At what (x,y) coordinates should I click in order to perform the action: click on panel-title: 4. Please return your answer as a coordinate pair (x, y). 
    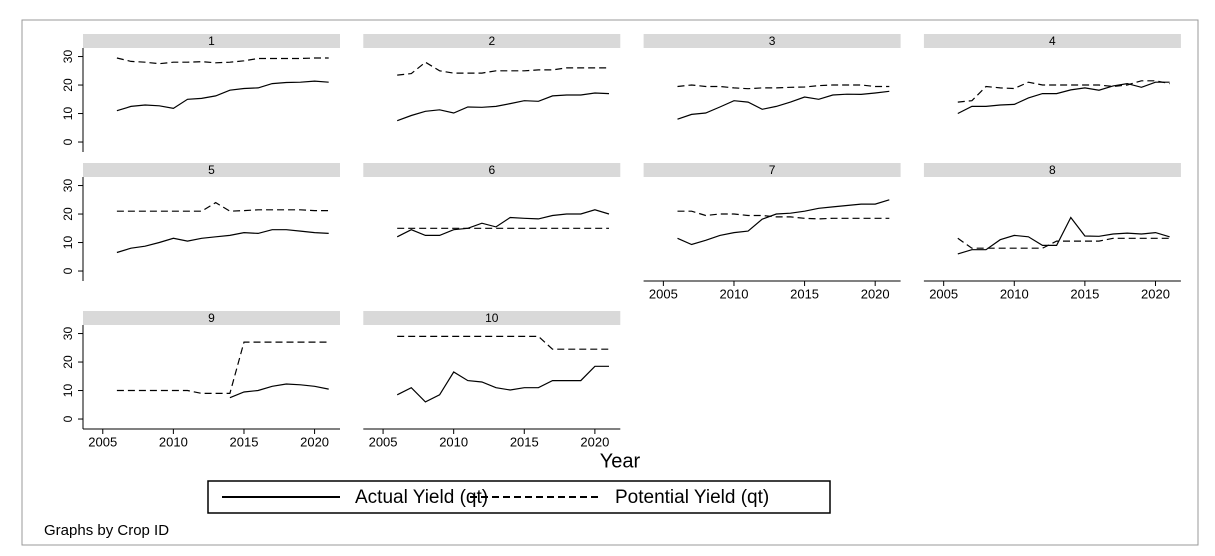
    Looking at the image, I should click on (1052, 41).